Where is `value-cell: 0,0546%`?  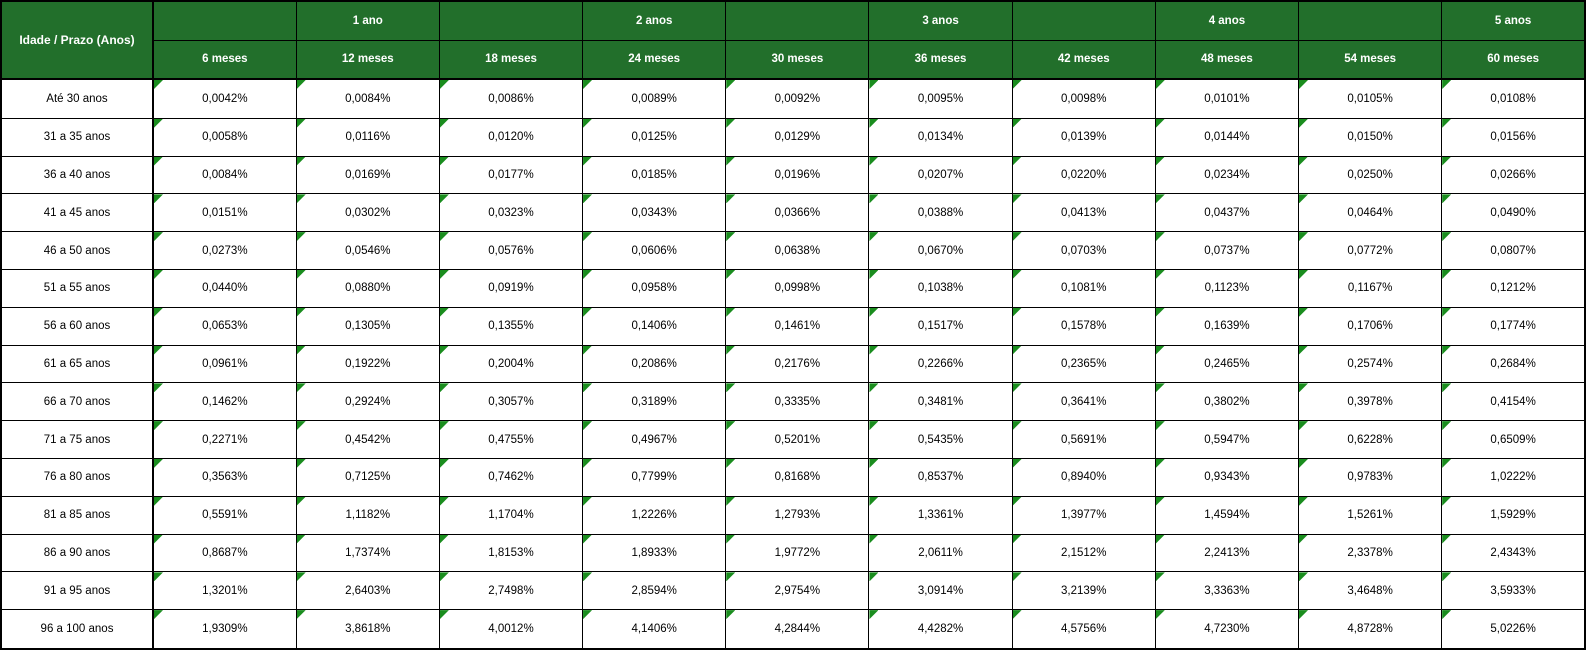 value-cell: 0,0546% is located at coordinates (367, 250).